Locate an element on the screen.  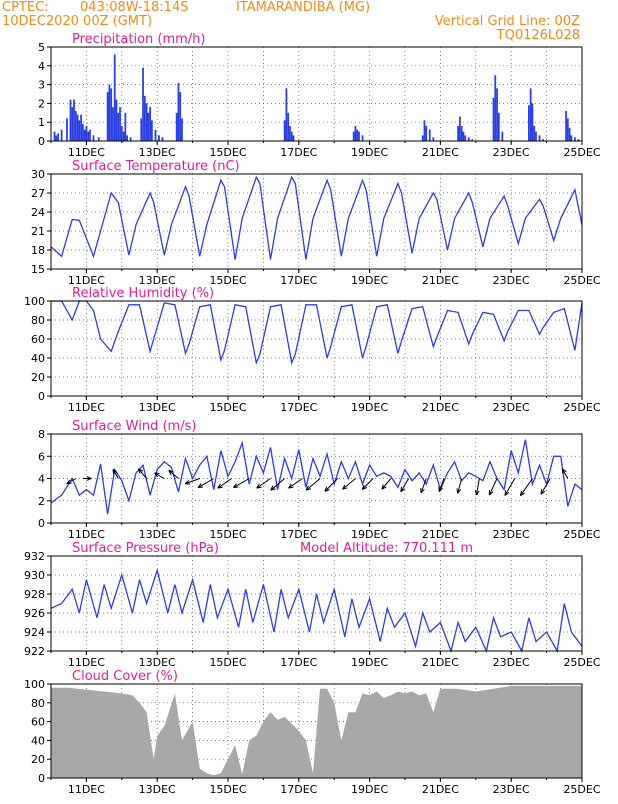
header-coords: 043:08W-18:14S is located at coordinates (134, 7).